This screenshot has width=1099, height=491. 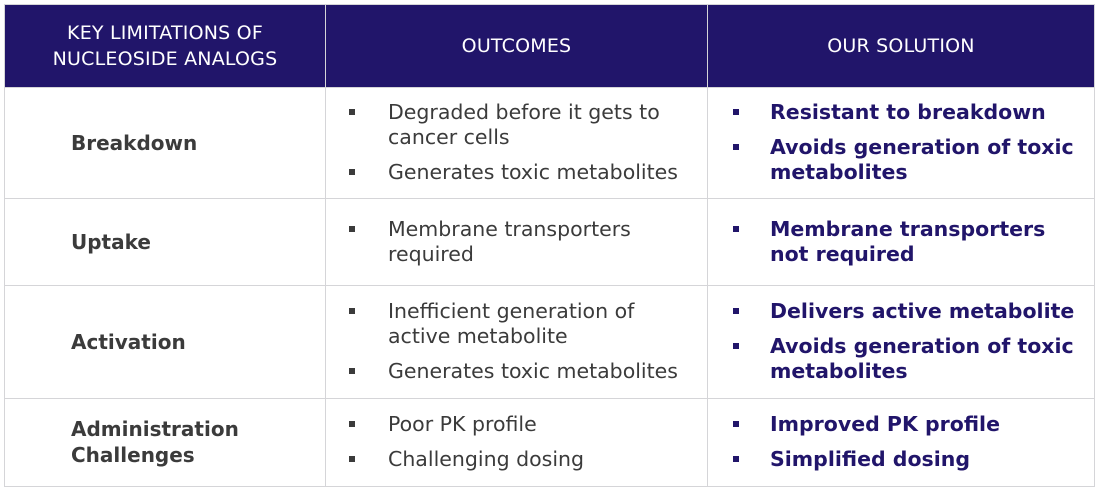 I want to click on solutions-cell-uptake: Membrane transporters not required, so click(x=901, y=241).